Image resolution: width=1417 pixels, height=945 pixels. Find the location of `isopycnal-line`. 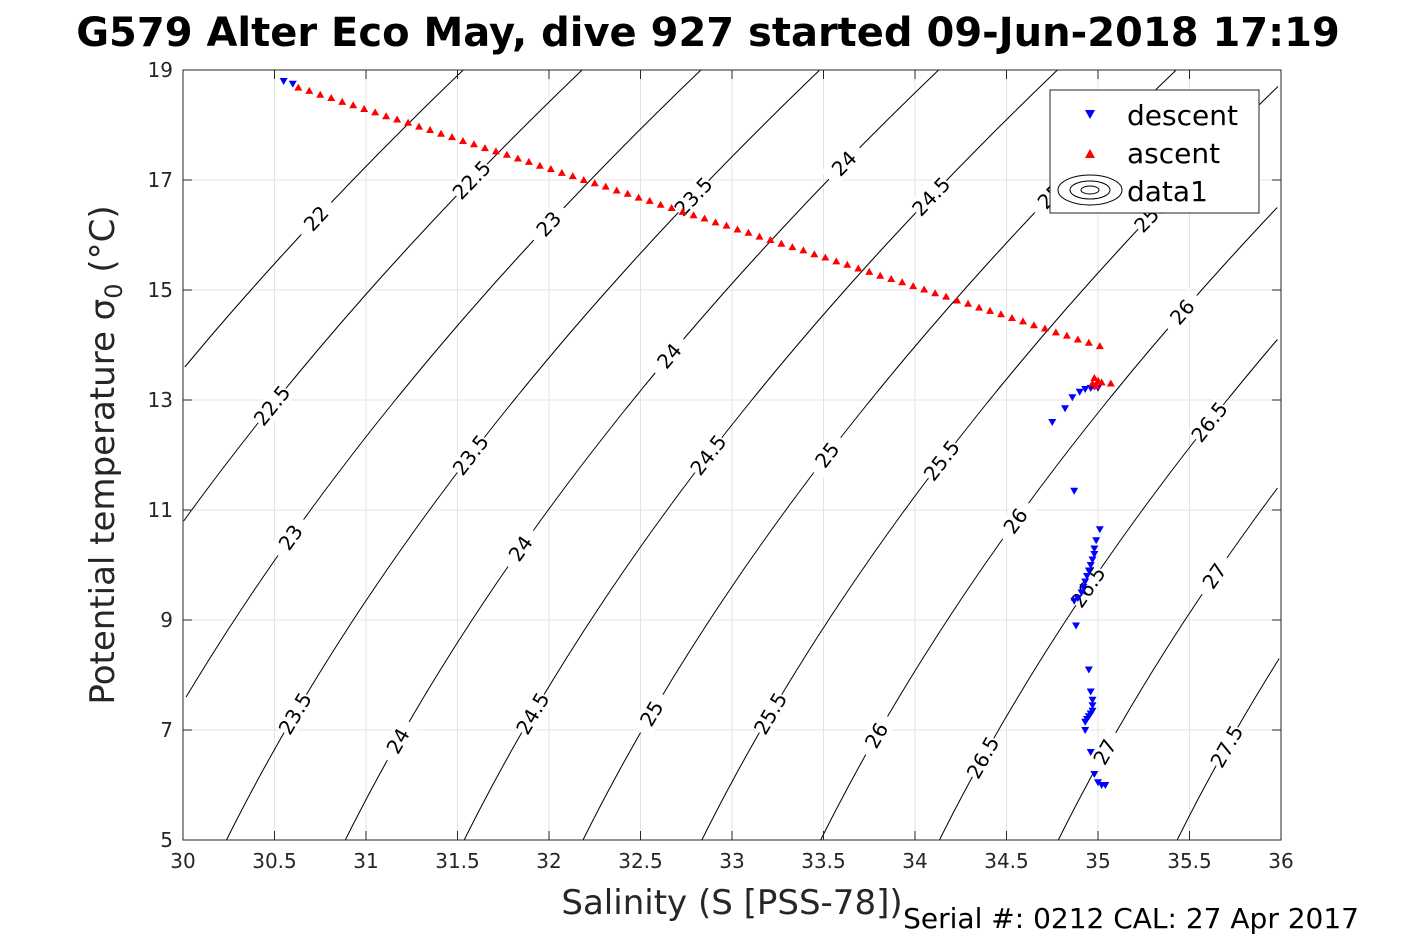

isopycnal-line is located at coordinates (1167, 664).